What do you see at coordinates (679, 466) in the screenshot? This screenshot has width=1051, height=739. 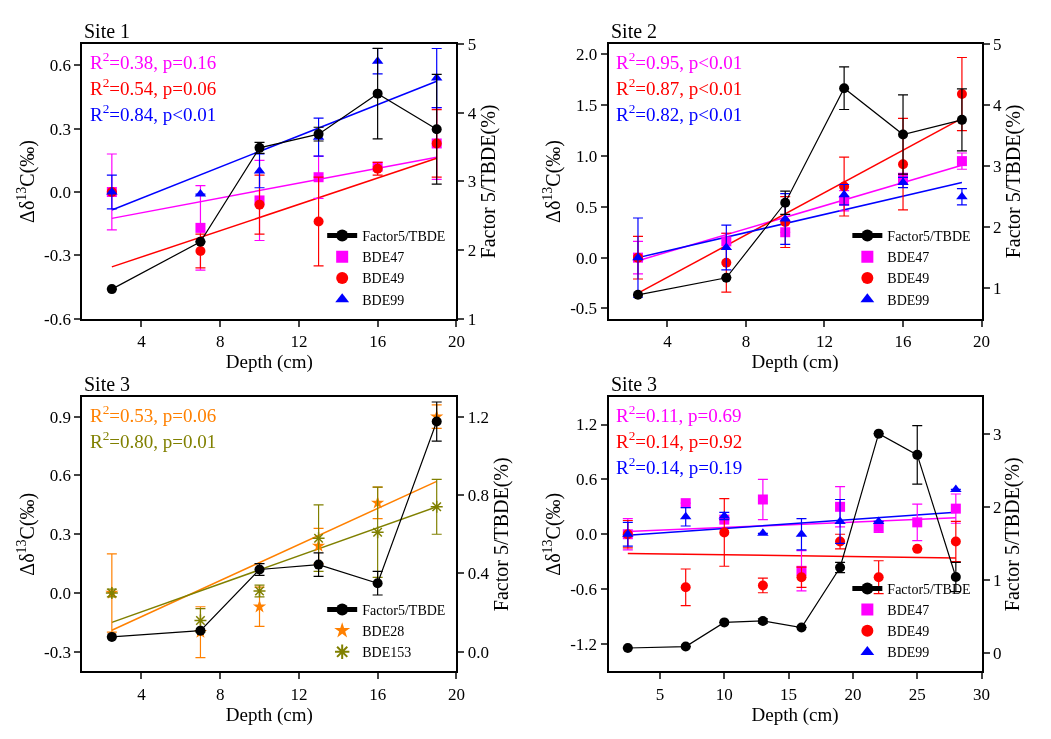 I see `annotation: R$^{2}$=0.14, p=0.19` at bounding box center [679, 466].